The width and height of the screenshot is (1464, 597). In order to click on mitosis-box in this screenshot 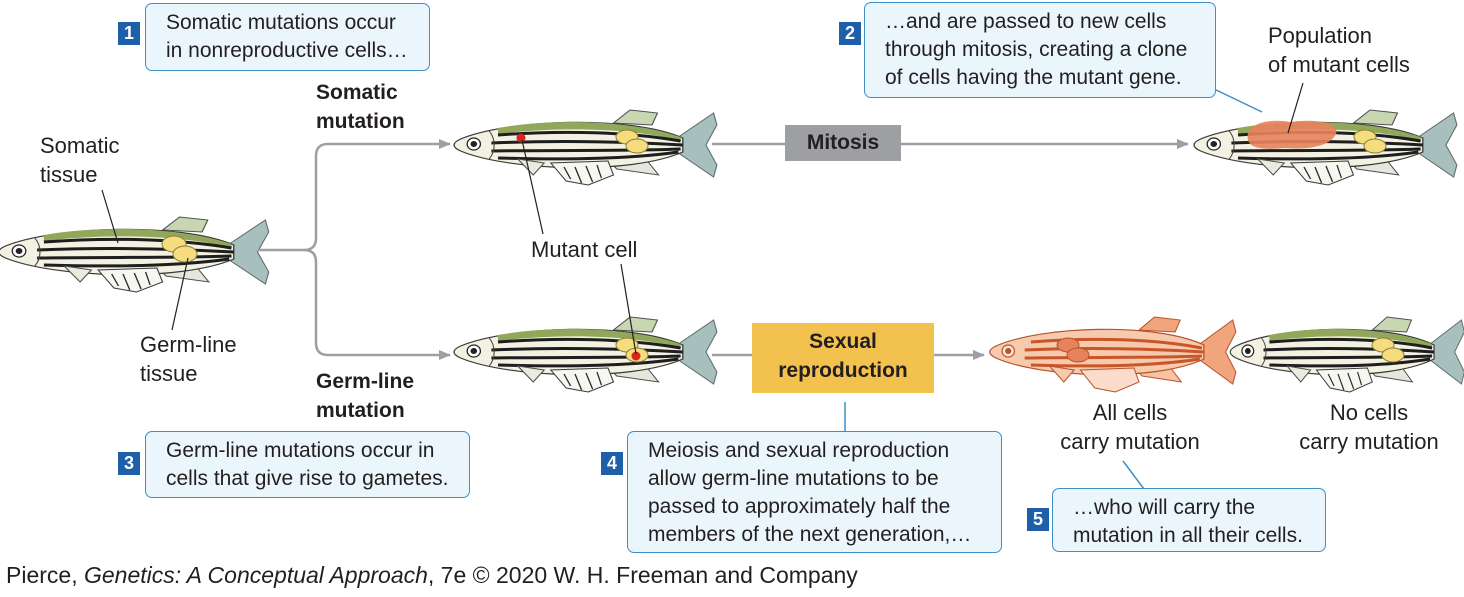, I will do `click(843, 143)`.